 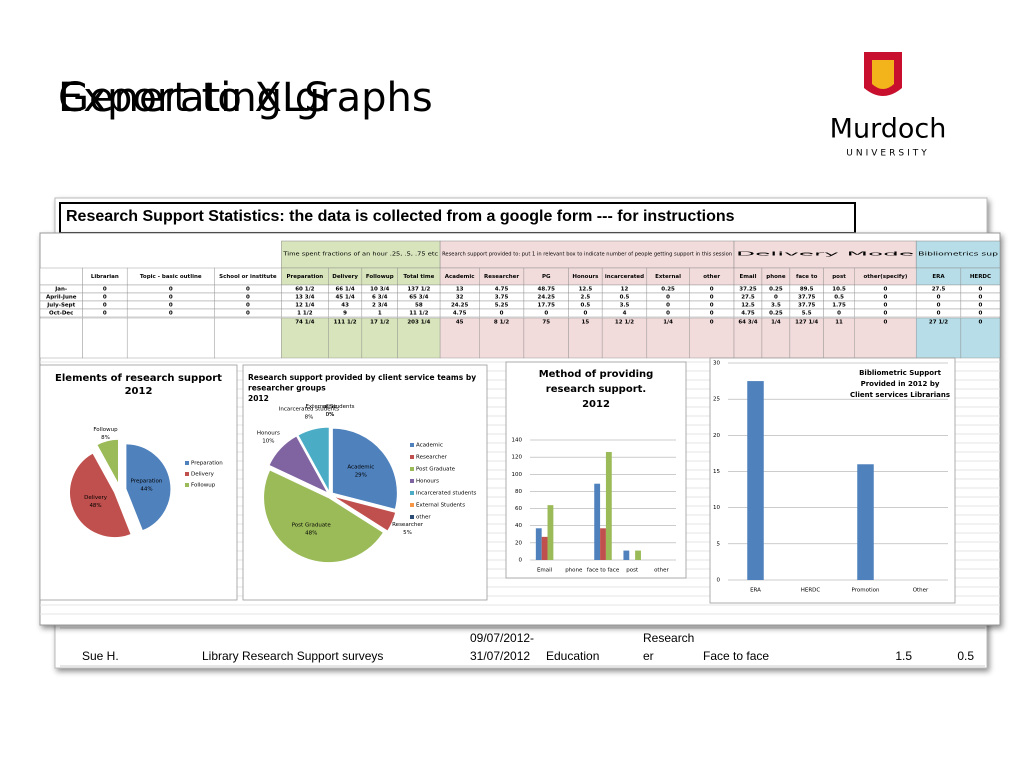 What do you see at coordinates (360, 468) in the screenshot?
I see `slice-label: Academic` at bounding box center [360, 468].